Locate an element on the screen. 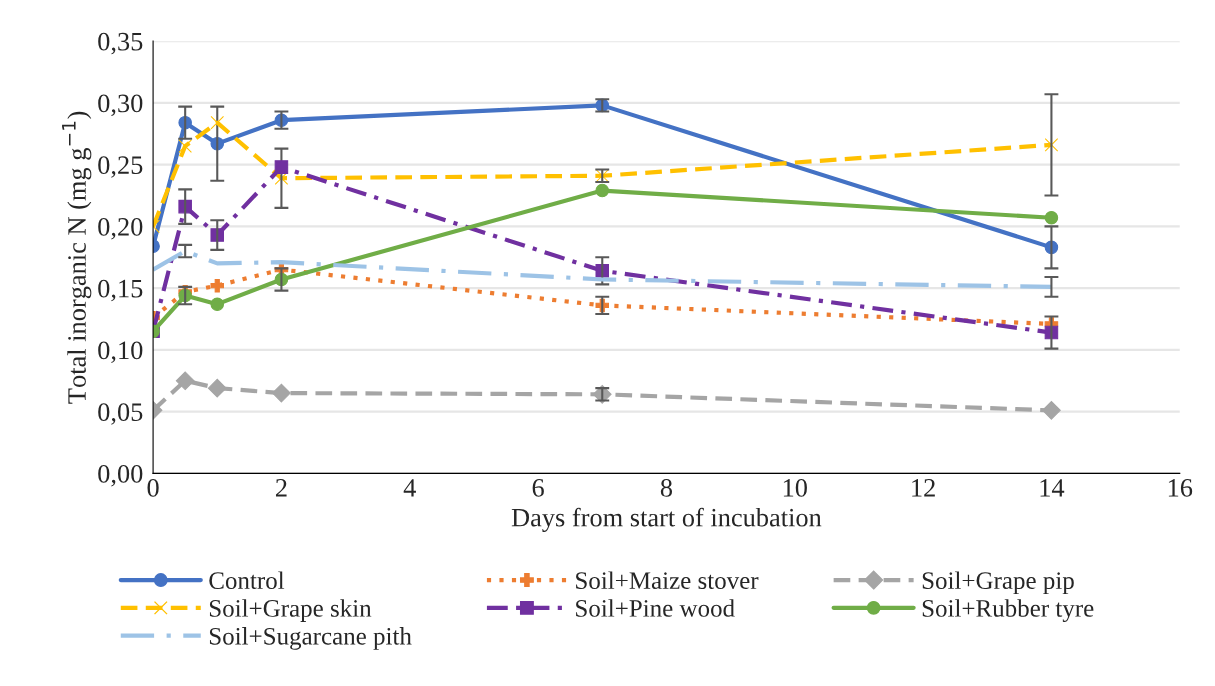  x-tick-label: 14 is located at coordinates (1052, 488).